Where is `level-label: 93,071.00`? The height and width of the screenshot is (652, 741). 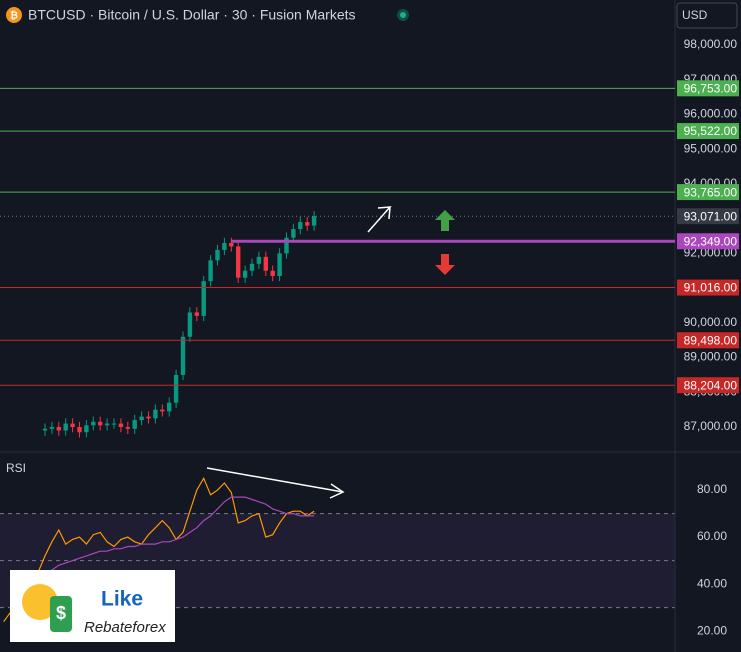 level-label: 93,071.00 is located at coordinates (711, 216).